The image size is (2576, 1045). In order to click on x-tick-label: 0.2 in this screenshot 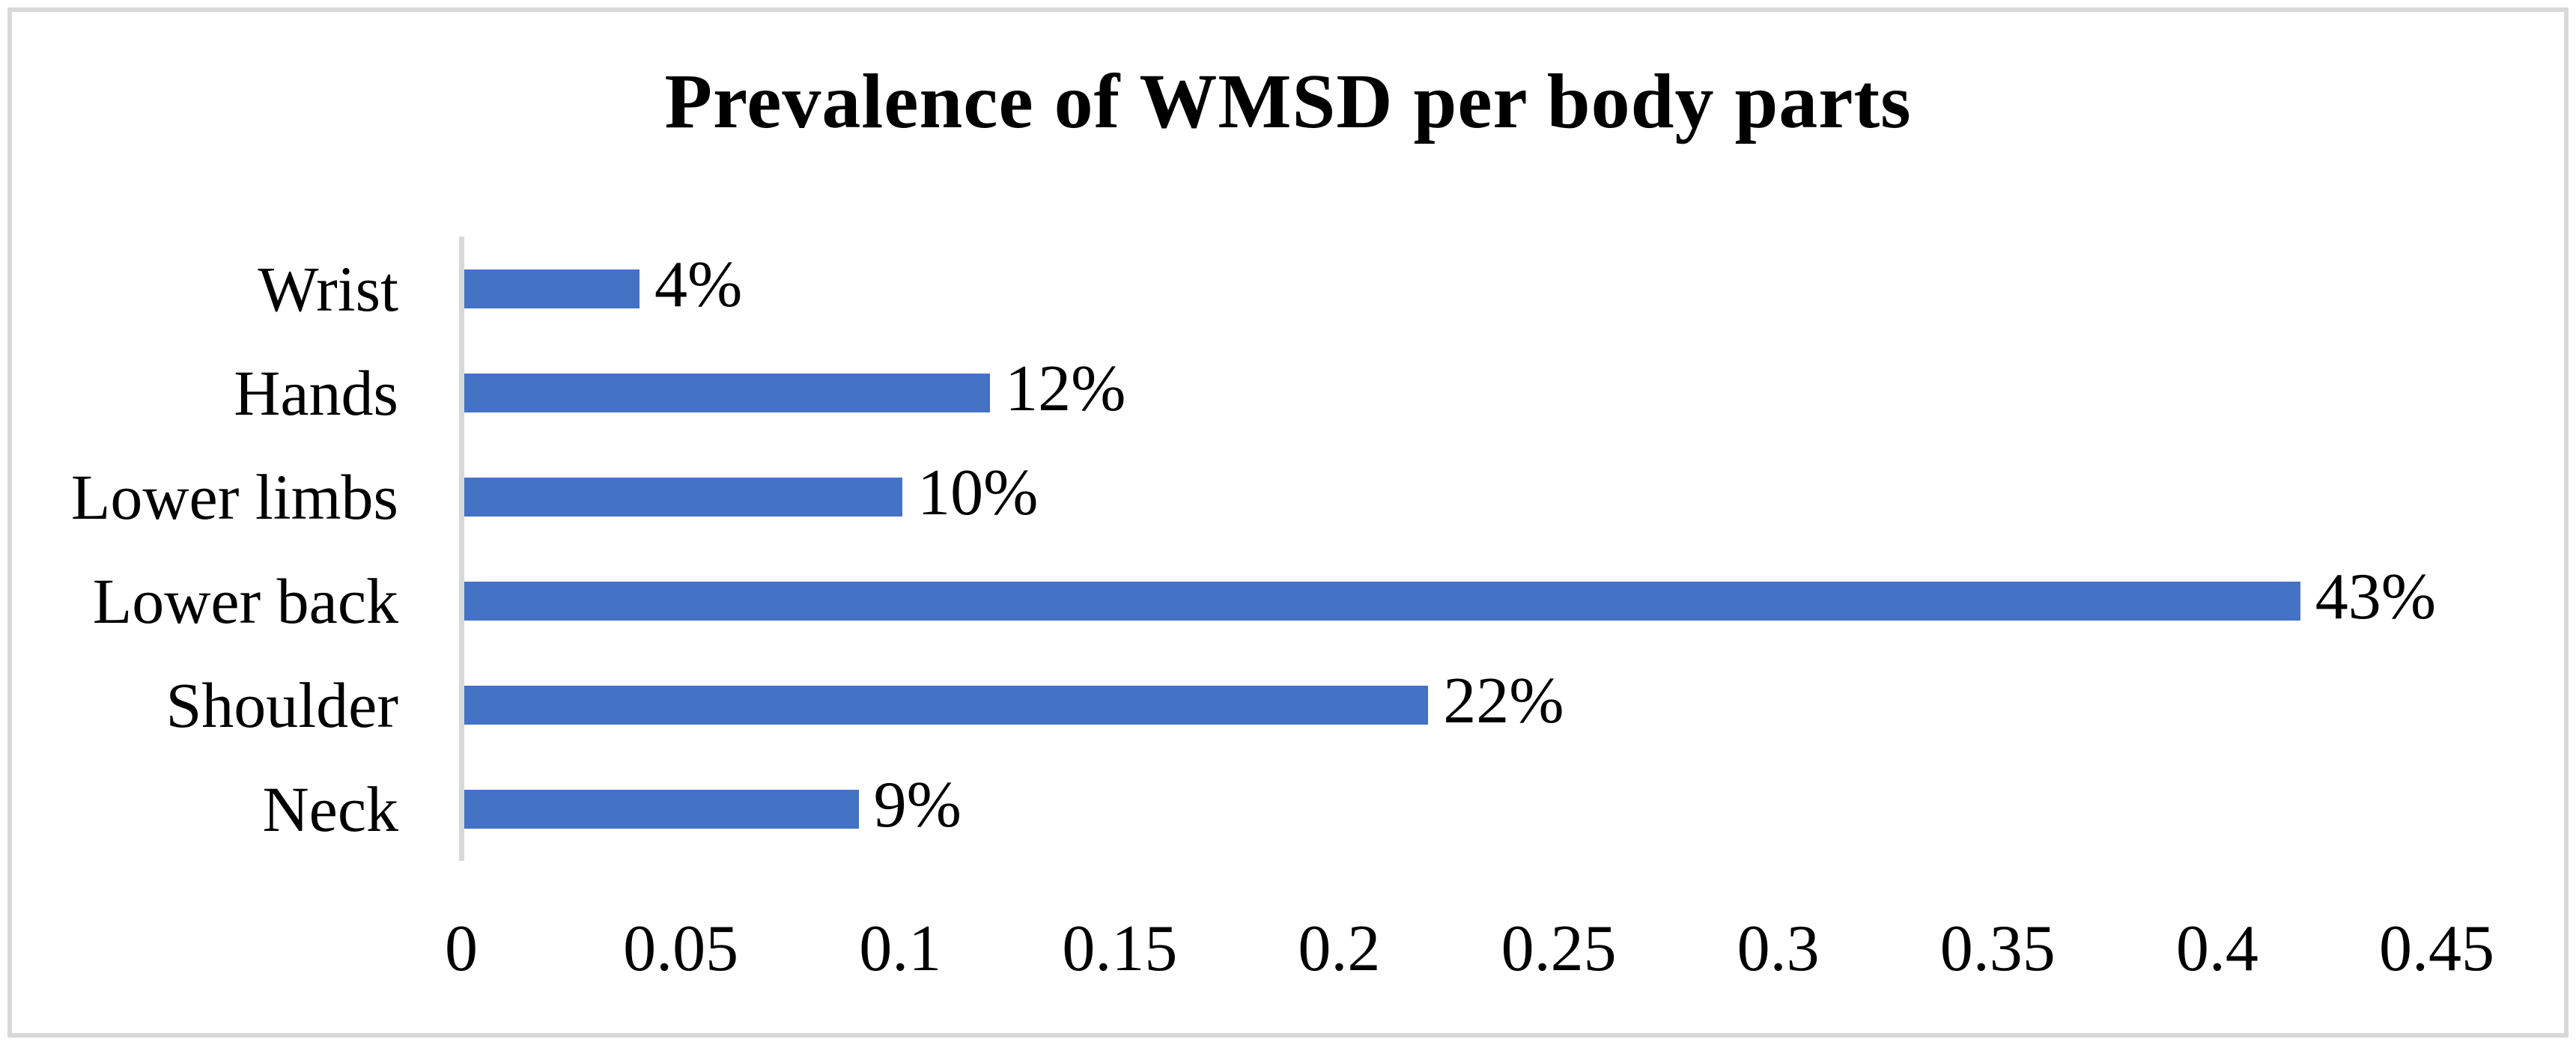, I will do `click(1339, 949)`.